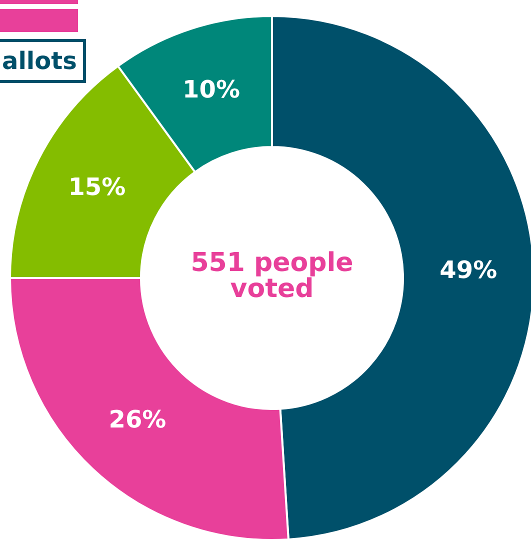  What do you see at coordinates (43, 61) in the screenshot?
I see `text: allots` at bounding box center [43, 61].